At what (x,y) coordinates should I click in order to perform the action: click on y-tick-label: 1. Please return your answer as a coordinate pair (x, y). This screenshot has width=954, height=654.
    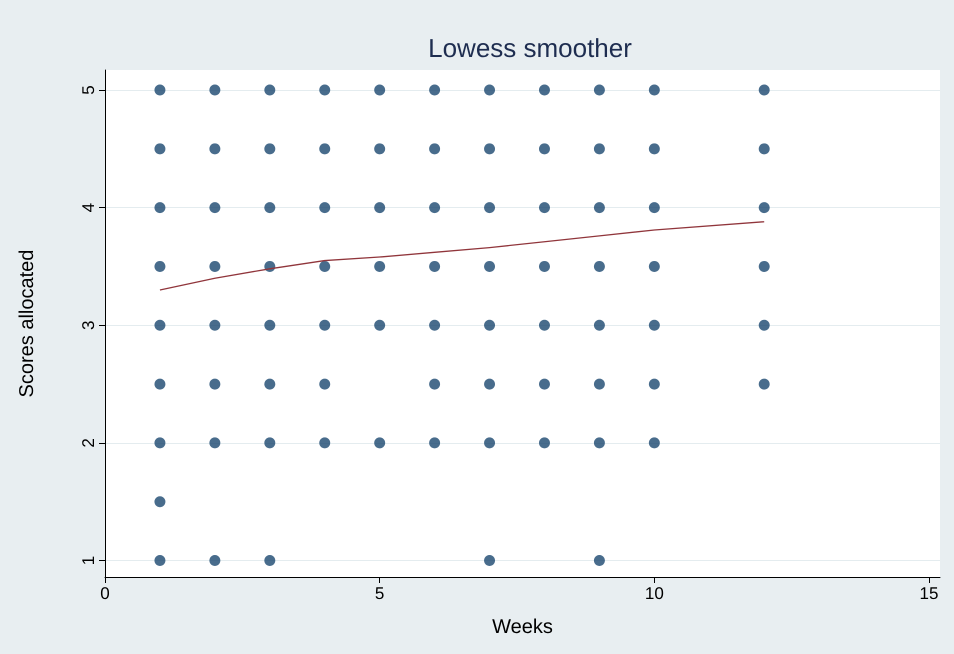
    Looking at the image, I should click on (88, 561).